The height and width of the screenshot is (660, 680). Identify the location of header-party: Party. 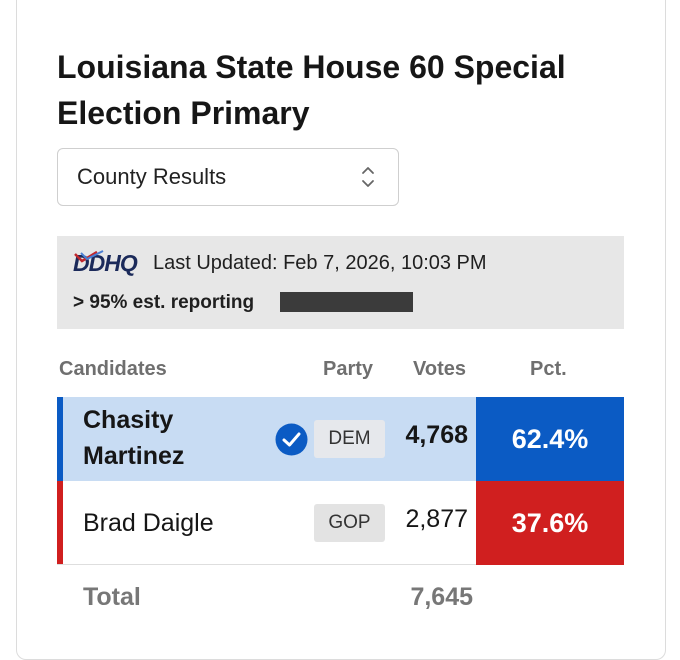
(348, 369).